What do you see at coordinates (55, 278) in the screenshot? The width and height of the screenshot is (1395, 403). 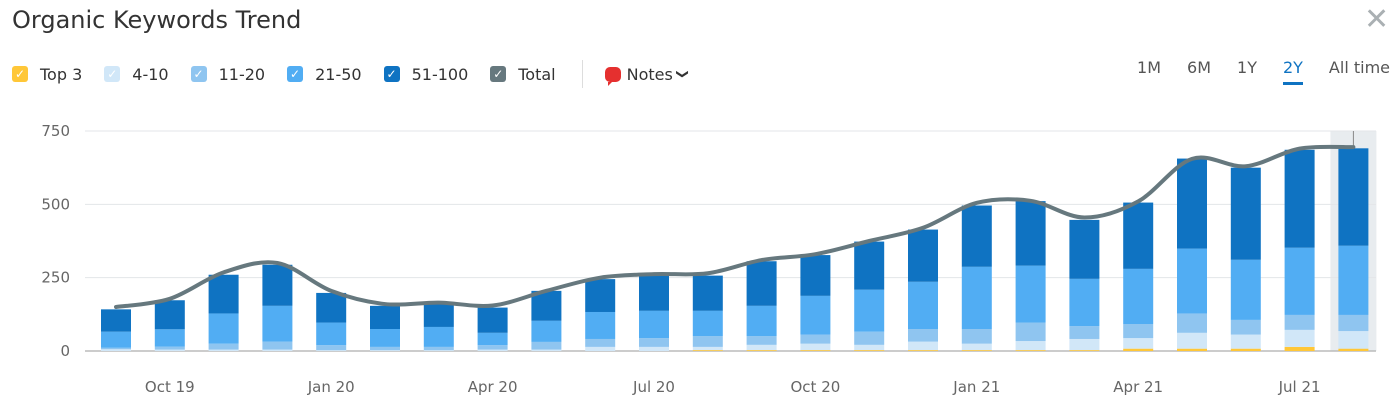 I see `y-tick-label: 250` at bounding box center [55, 278].